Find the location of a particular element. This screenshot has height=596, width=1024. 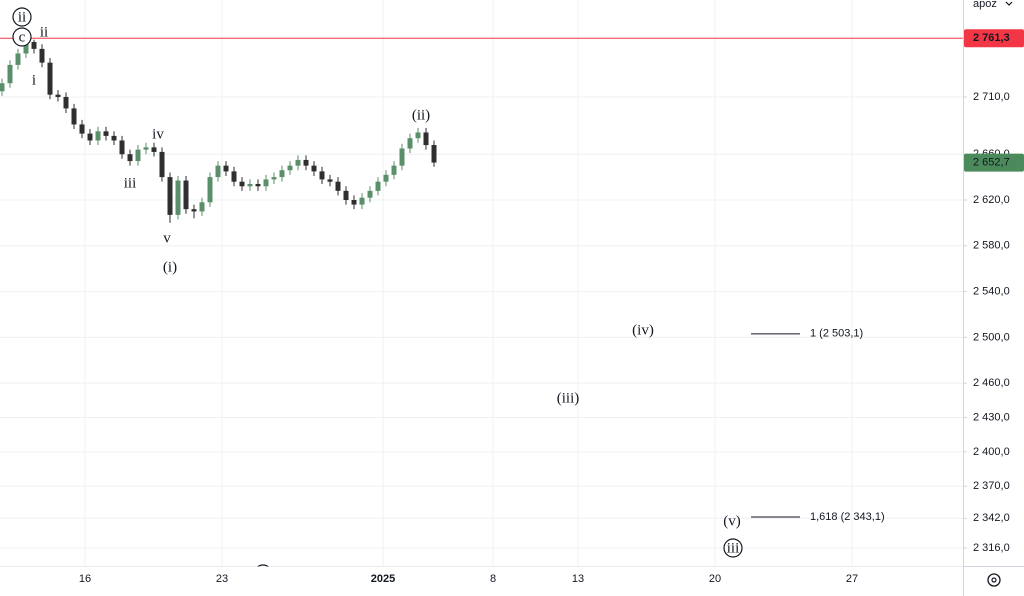

gear-center is located at coordinates (994, 580).